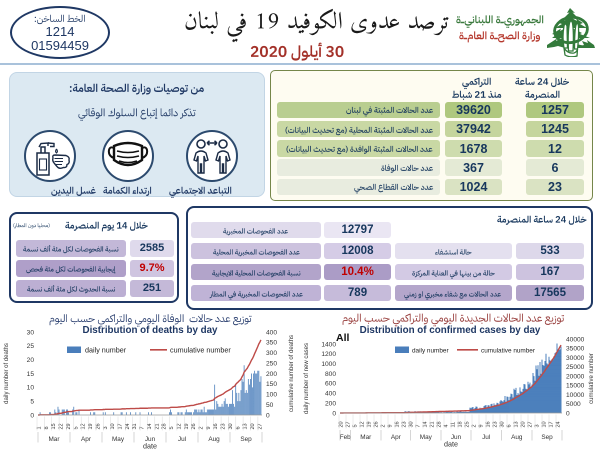 The height and width of the screenshot is (450, 600). Describe the element at coordinates (47, 427) in the screenshot. I see `svg-text: 8` at that location.